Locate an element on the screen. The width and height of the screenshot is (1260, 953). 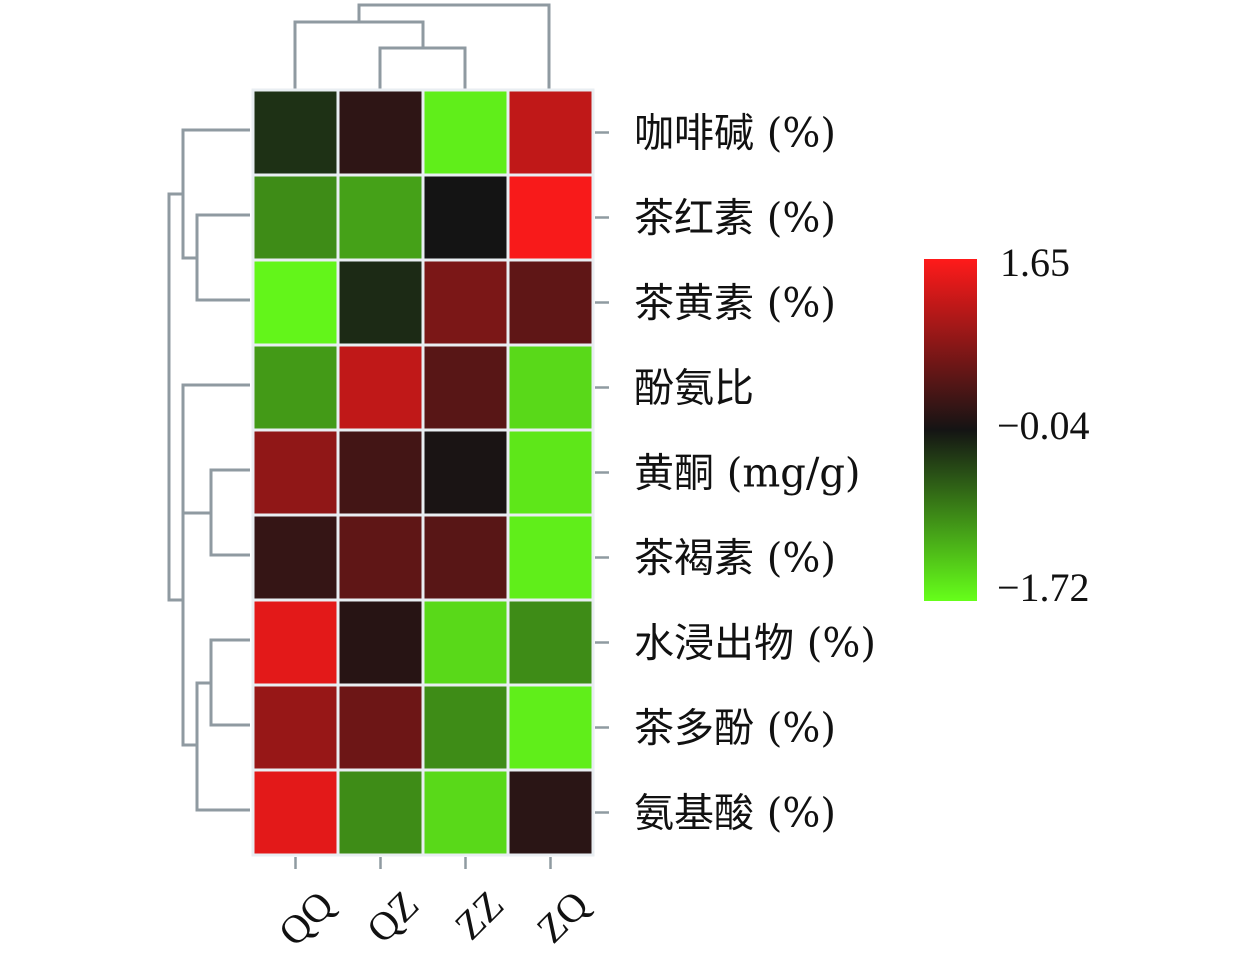
column-label: ZQ is located at coordinates (563, 917).